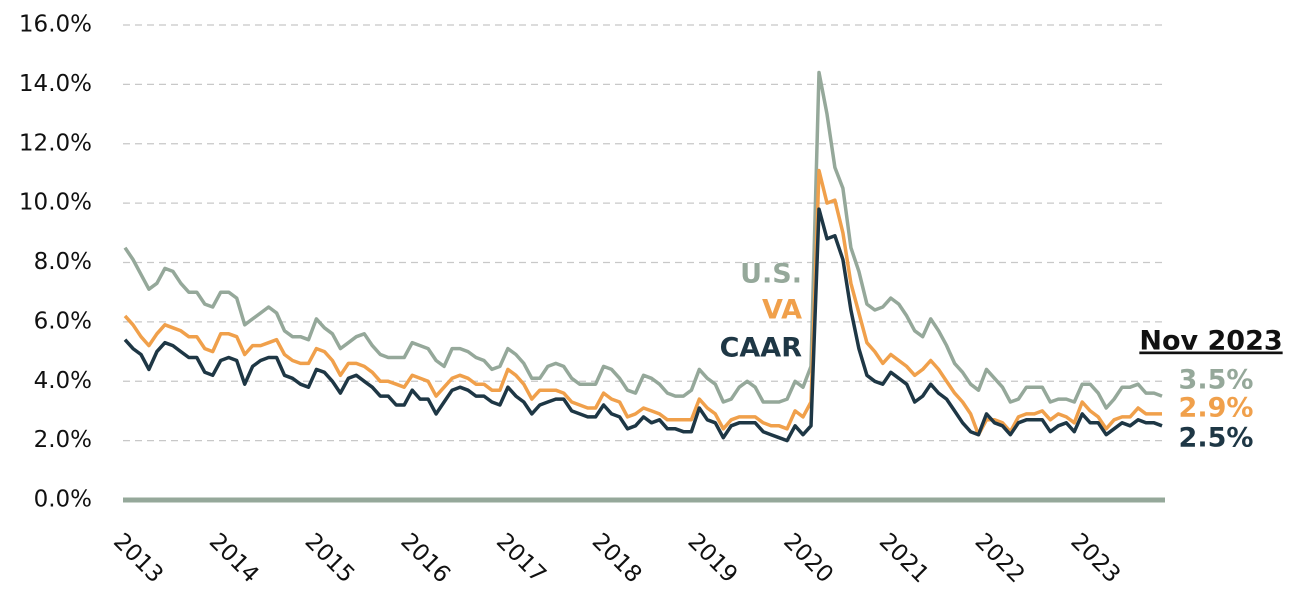 This screenshot has height=592, width=1296. What do you see at coordinates (55, 203) in the screenshot?
I see `y-tick-label: 10.0%` at bounding box center [55, 203].